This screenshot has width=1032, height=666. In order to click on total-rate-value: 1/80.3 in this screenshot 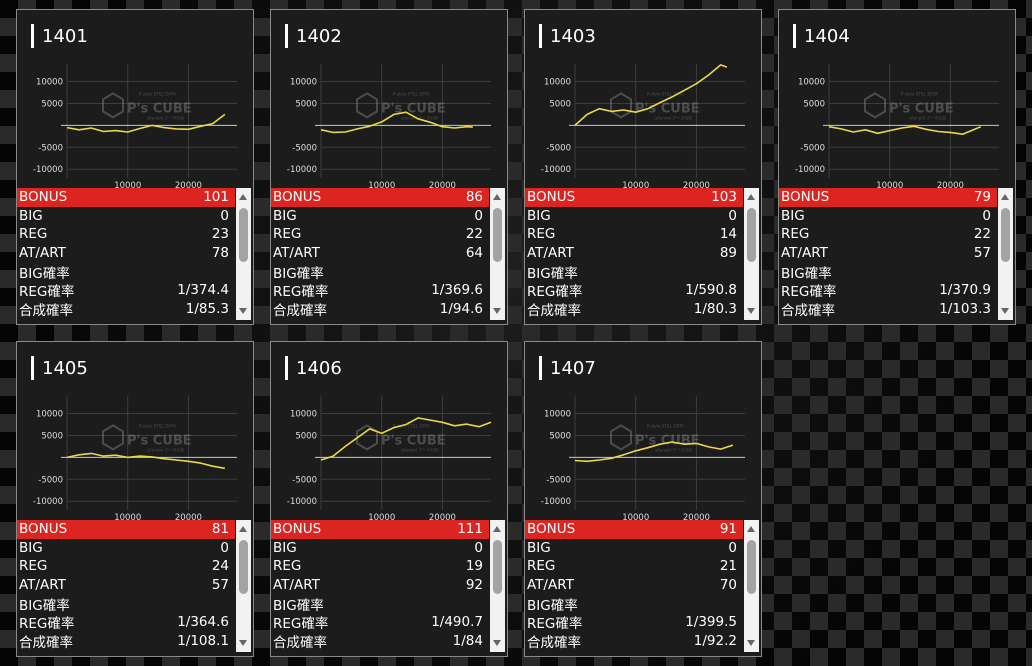, I will do `click(715, 308)`.